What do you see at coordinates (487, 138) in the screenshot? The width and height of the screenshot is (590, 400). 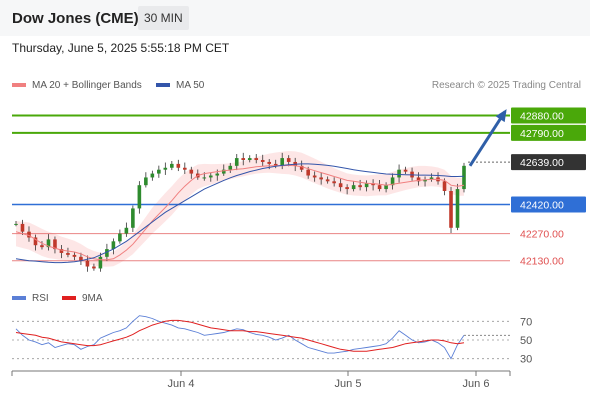 I see `trend-arrow-shaft` at bounding box center [487, 138].